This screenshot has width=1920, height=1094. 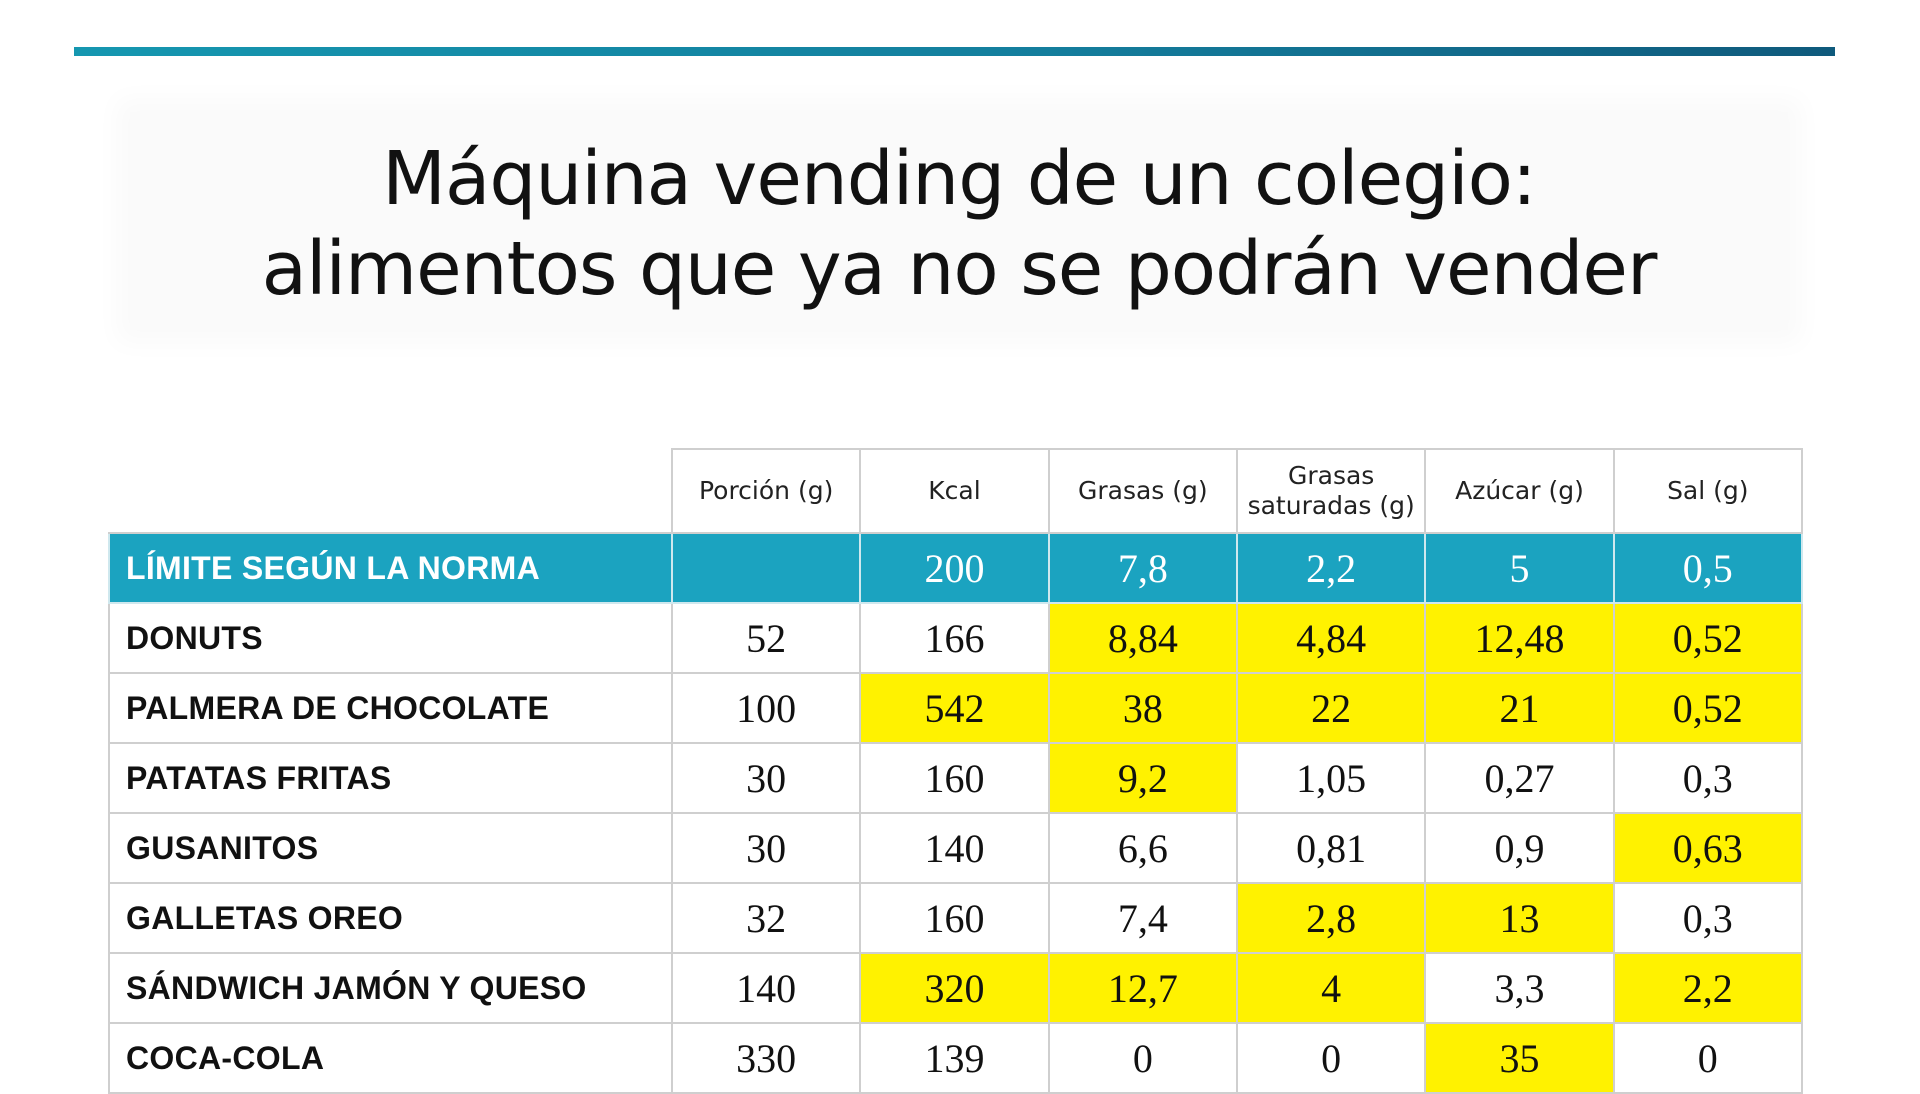 What do you see at coordinates (766, 638) in the screenshot?
I see `value-cell-portion: 52` at bounding box center [766, 638].